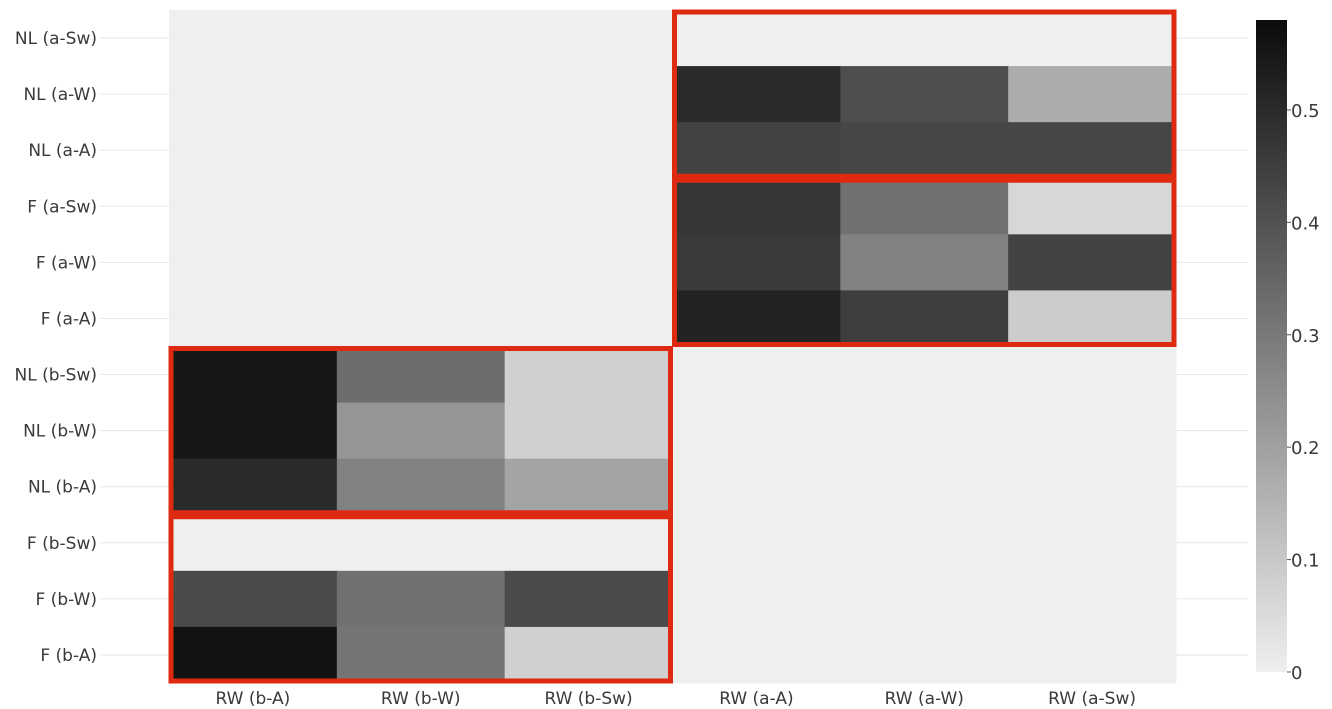 The image size is (1332, 709). I want to click on y-tick-label: NL (a-A), so click(62, 151).